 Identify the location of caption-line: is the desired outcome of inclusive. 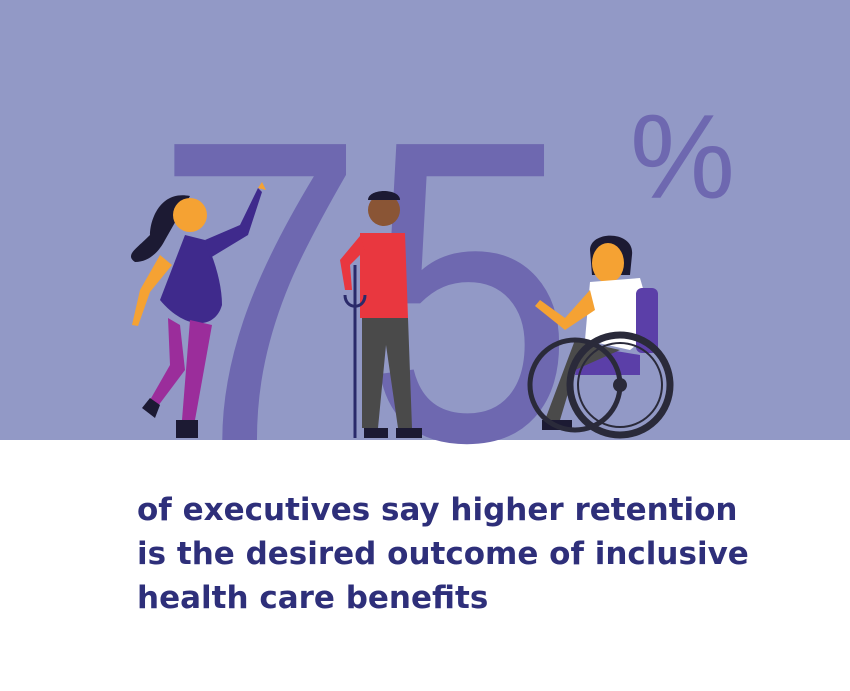
(443, 554).